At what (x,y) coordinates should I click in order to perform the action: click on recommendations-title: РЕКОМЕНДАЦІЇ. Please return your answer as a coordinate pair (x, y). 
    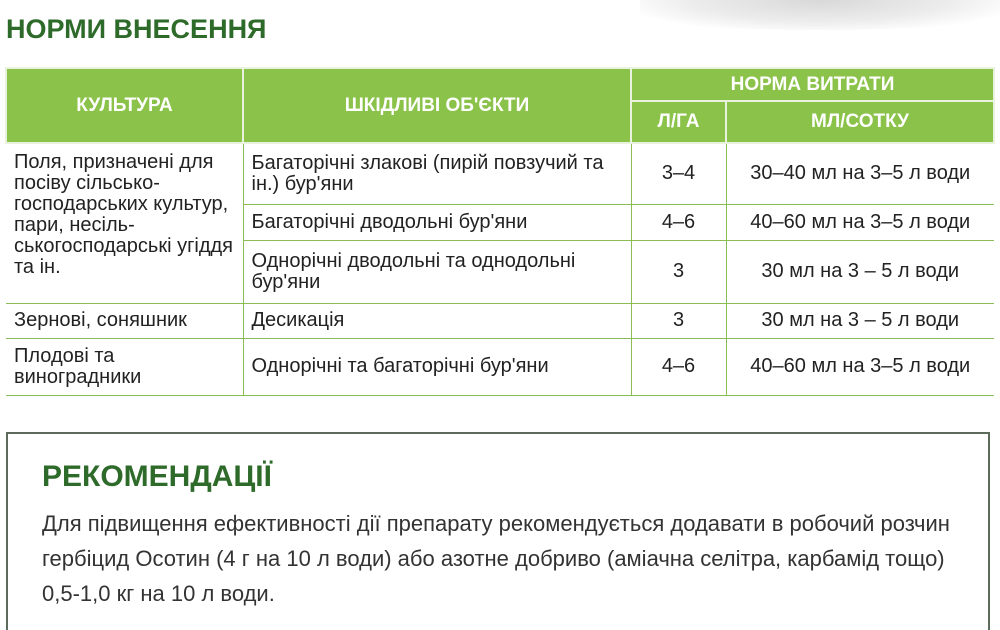
    Looking at the image, I should click on (157, 476).